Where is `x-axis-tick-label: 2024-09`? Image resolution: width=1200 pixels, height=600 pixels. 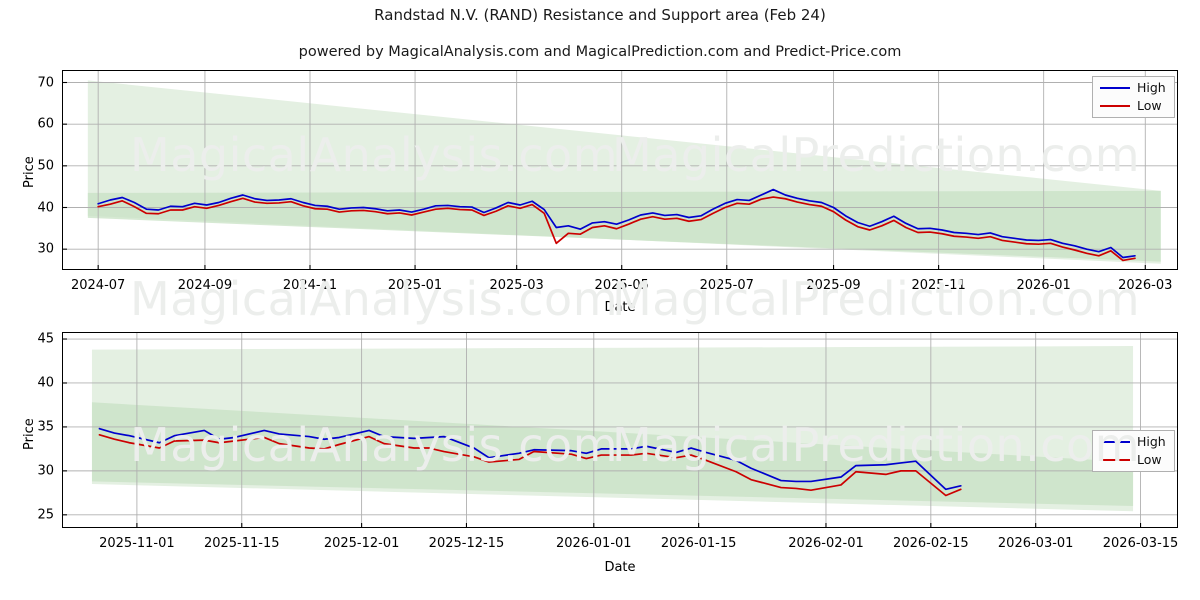
x-axis-tick-label: 2024-09 is located at coordinates (205, 285).